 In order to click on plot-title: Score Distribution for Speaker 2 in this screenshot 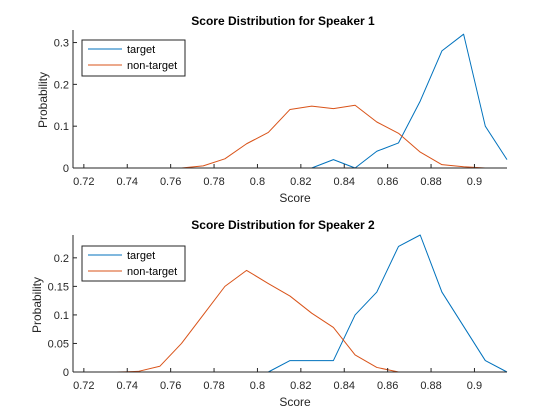, I will do `click(283, 225)`.